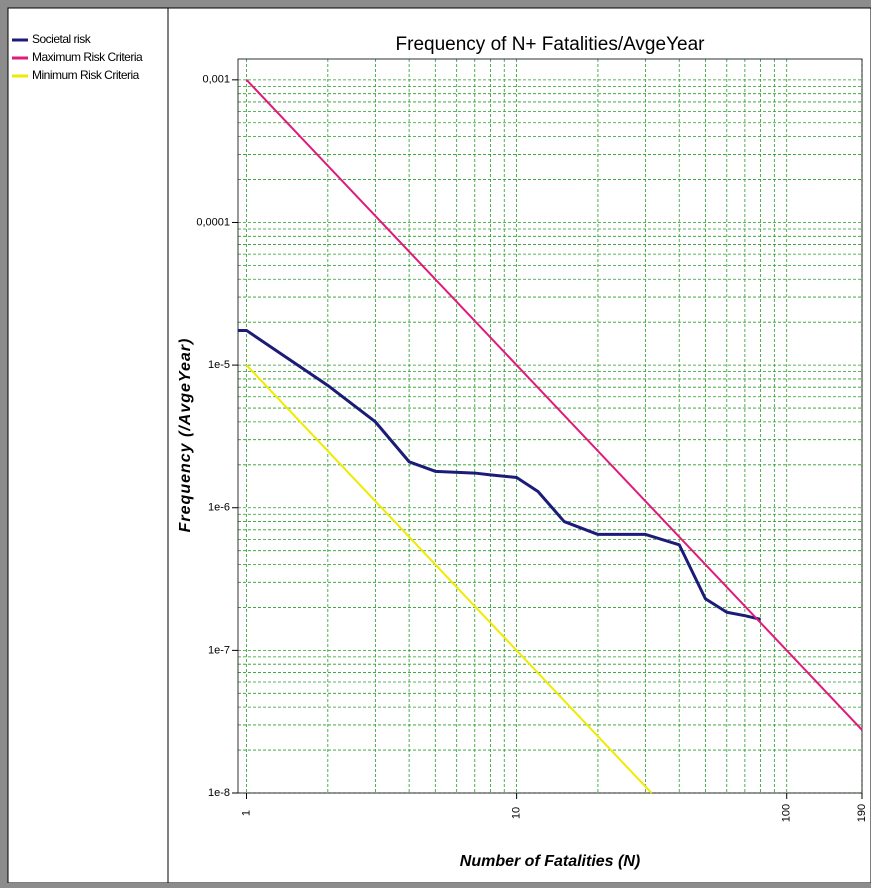  What do you see at coordinates (62, 39) in the screenshot?
I see `legend-label: Societal risk` at bounding box center [62, 39].